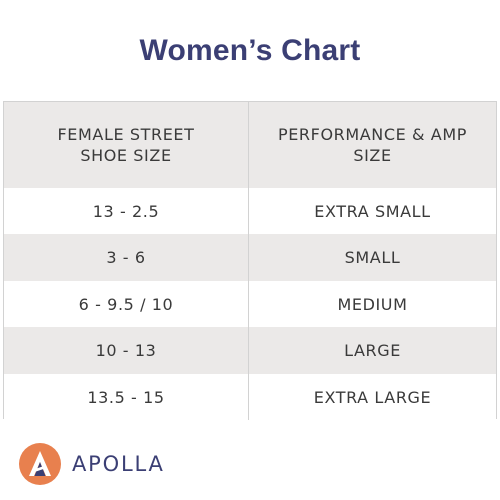 Image resolution: width=500 pixels, height=500 pixels. I want to click on chart-title: Women’s Chart, so click(250, 50).